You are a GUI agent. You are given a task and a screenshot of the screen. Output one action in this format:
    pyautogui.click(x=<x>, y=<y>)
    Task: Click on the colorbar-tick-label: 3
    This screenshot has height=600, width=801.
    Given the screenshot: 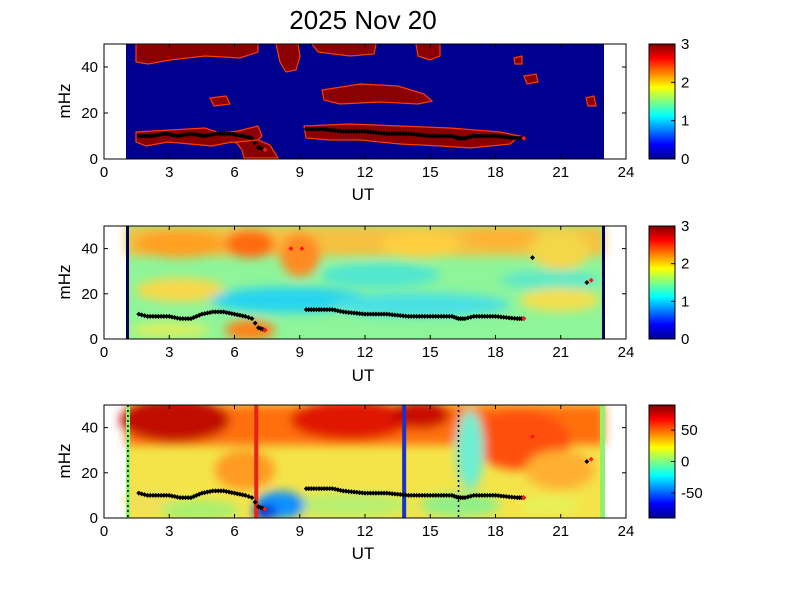 What is the action you would take?
    pyautogui.click(x=685, y=44)
    